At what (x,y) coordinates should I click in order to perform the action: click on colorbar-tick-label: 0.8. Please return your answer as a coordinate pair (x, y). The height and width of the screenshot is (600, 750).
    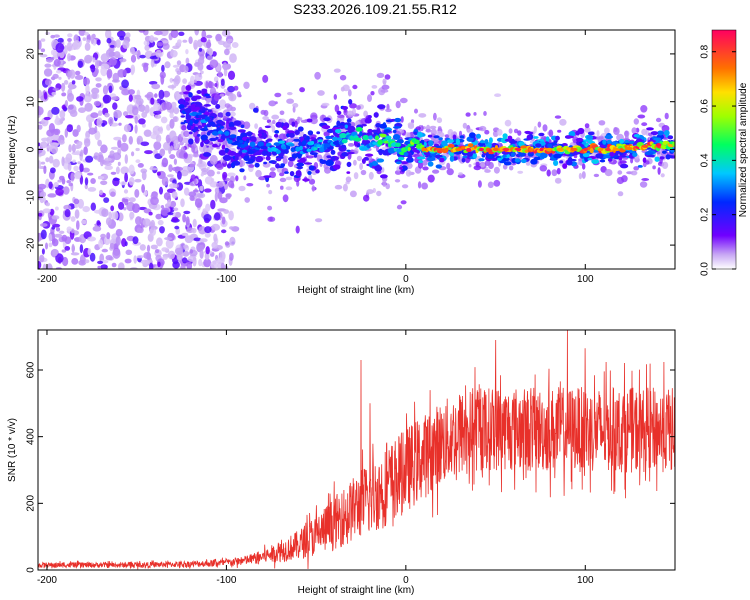
    Looking at the image, I should click on (705, 51).